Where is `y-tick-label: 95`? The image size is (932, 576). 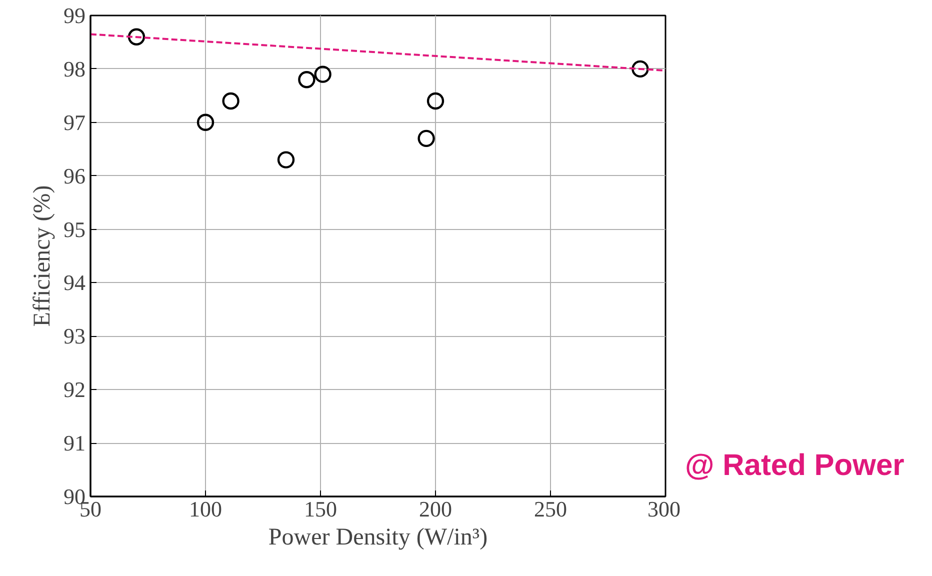
y-tick-label: 95 is located at coordinates (75, 229).